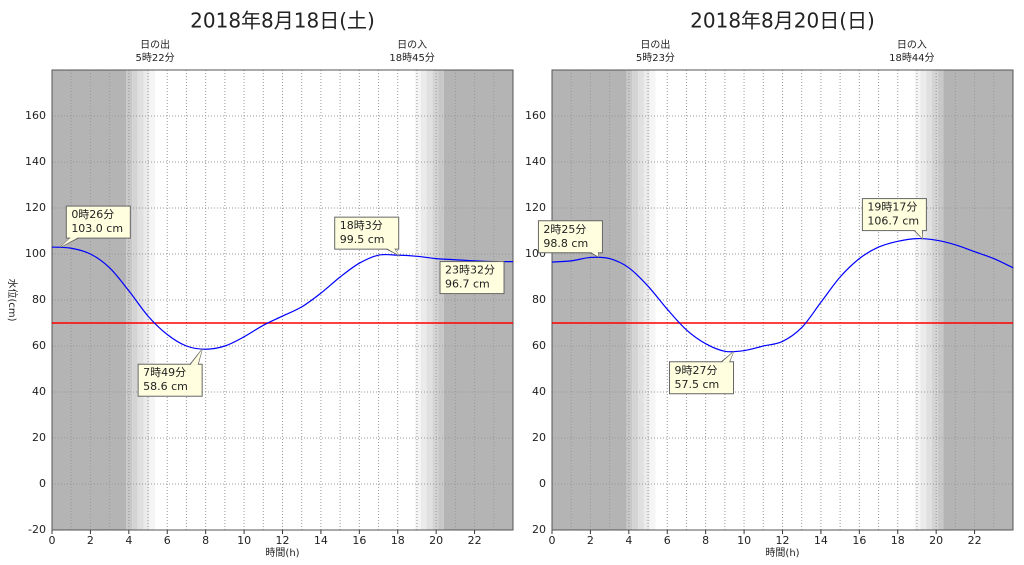 The width and height of the screenshot is (1024, 565). I want to click on callout-time: 18時3分, so click(361, 225).